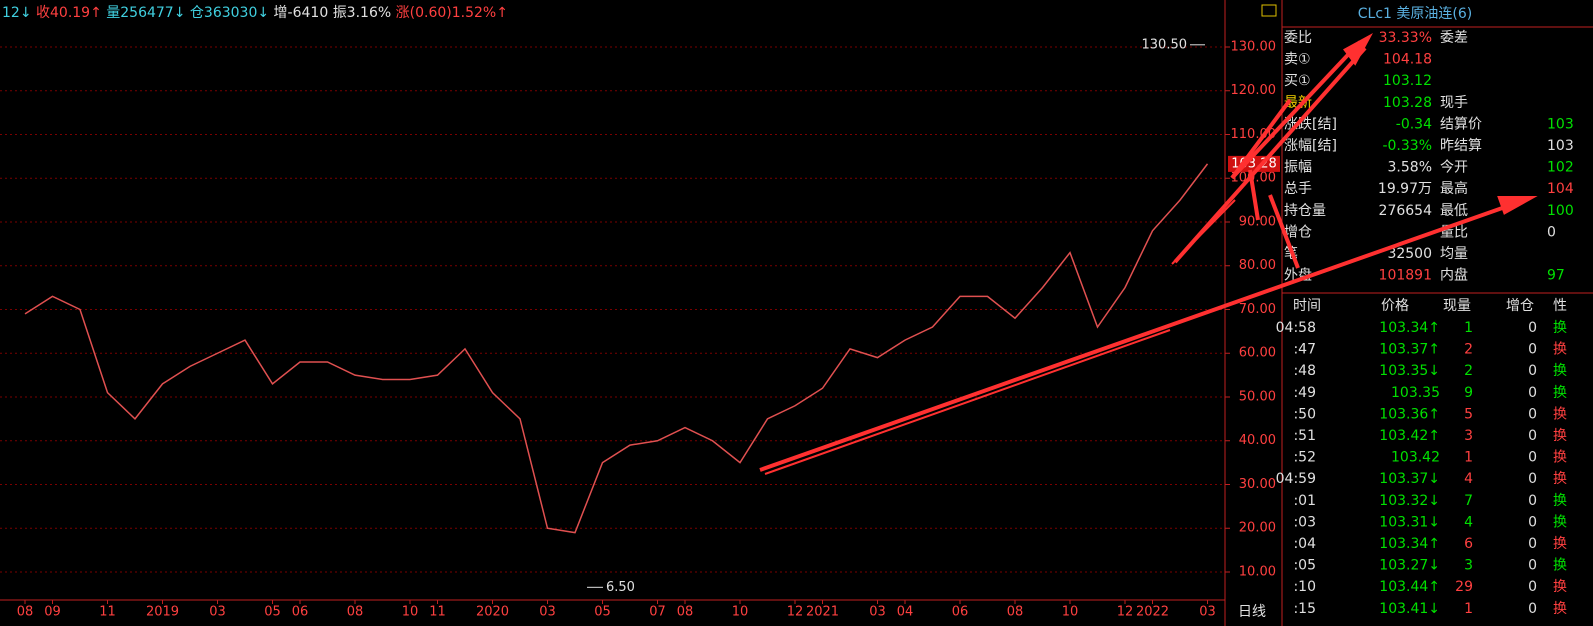  I want to click on trade-volume: 29, so click(1464, 587).